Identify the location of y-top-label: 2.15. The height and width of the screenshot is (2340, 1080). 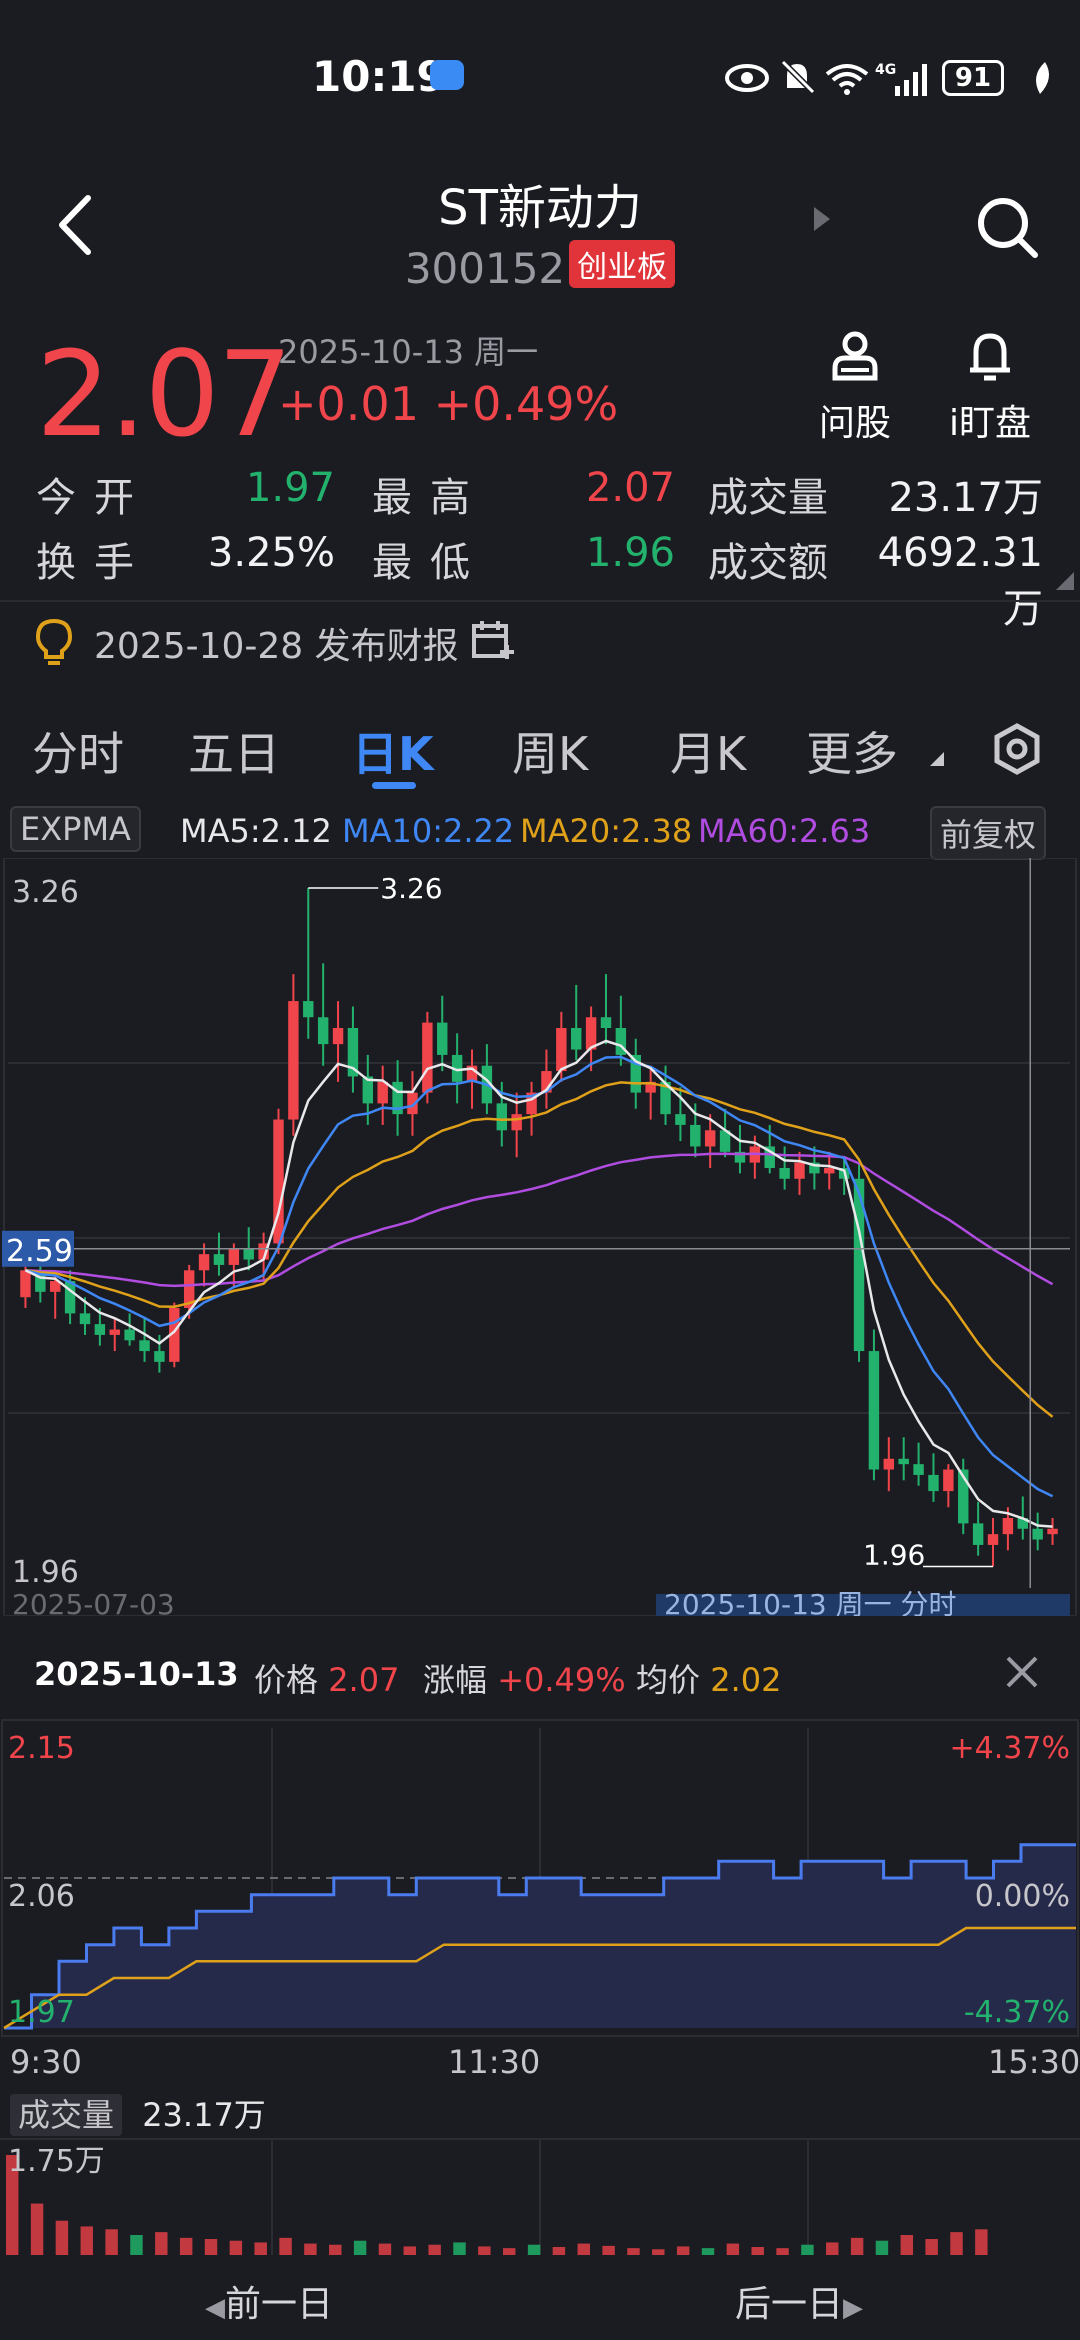
(41, 1748).